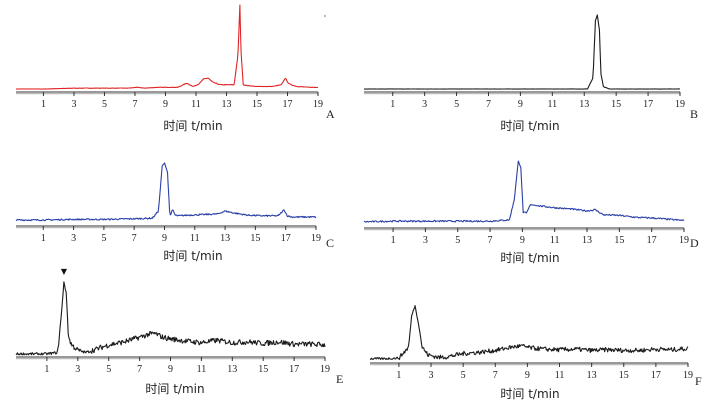 The width and height of the screenshot is (710, 402). What do you see at coordinates (694, 114) in the screenshot?
I see `panel-label: B` at bounding box center [694, 114].